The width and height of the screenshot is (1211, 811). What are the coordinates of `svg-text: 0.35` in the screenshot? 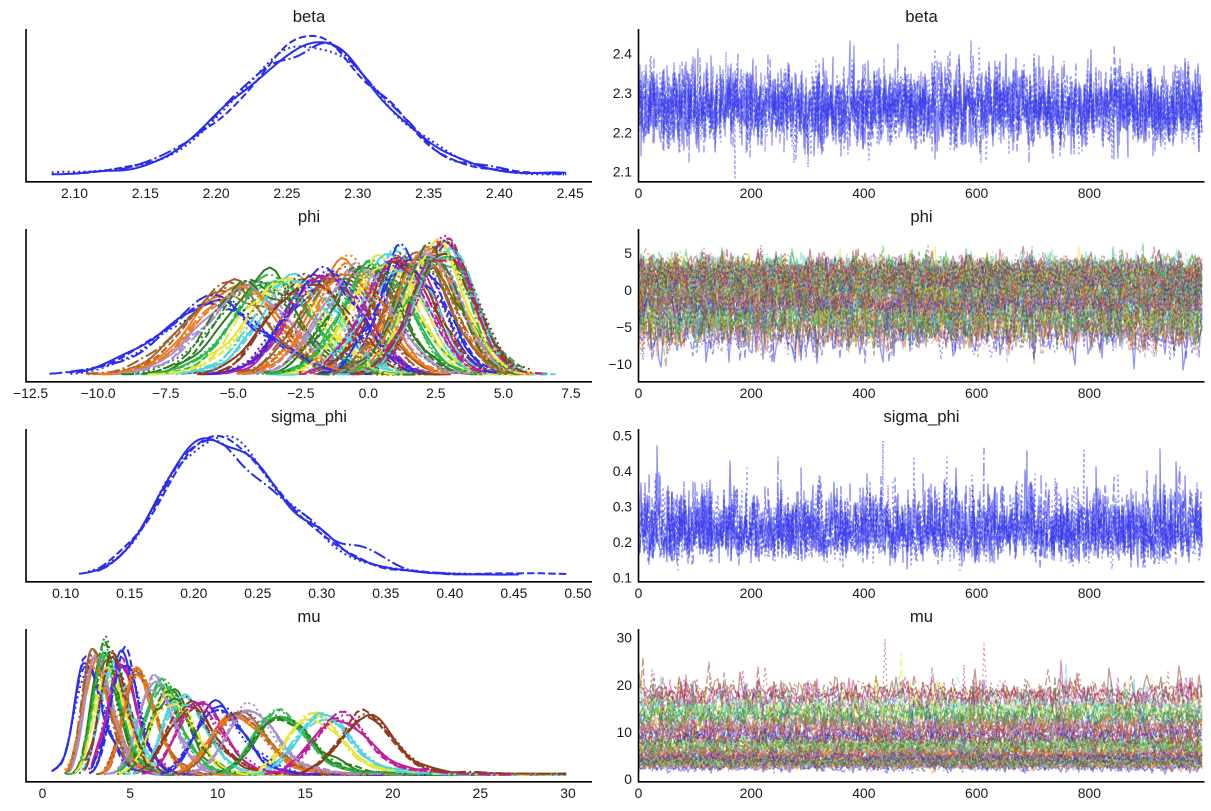 It's located at (385, 593).